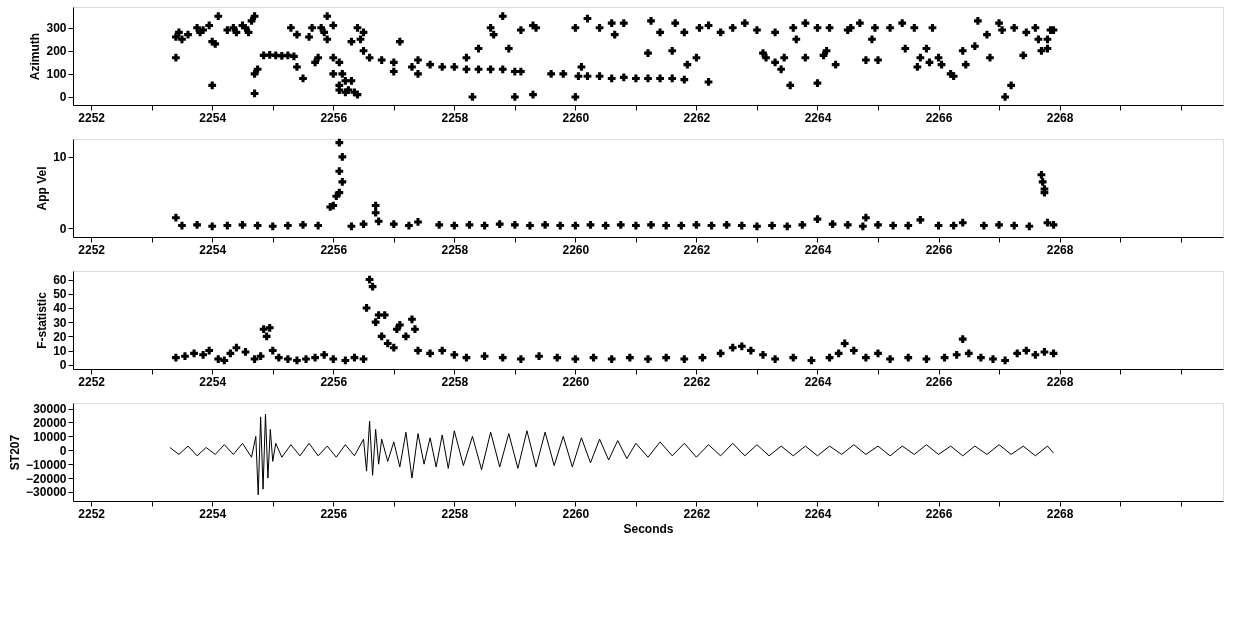 This screenshot has height=636, width=1253. Describe the element at coordinates (648, 528) in the screenshot. I see `x-axis-title: Seconds` at that location.